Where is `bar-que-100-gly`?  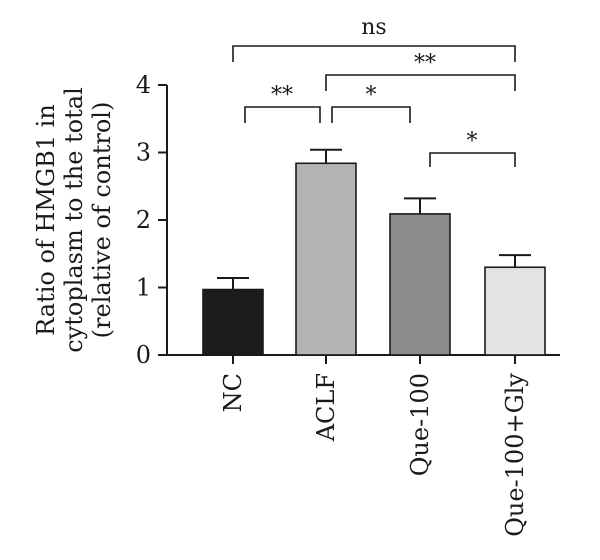 bar-que-100-gly is located at coordinates (515, 311).